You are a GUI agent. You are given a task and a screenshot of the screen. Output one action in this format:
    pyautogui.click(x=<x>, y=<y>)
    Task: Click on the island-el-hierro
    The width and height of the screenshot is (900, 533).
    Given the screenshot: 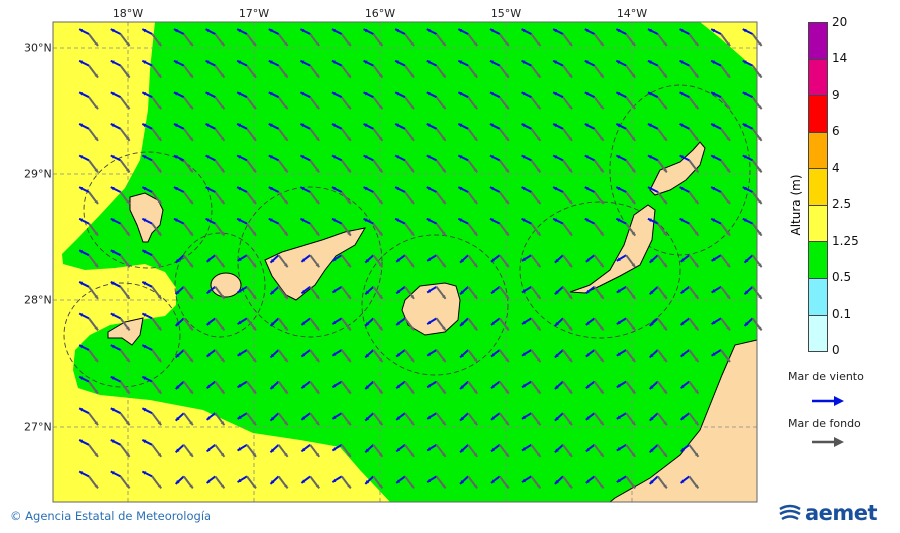 What is the action you would take?
    pyautogui.click(x=125, y=331)
    